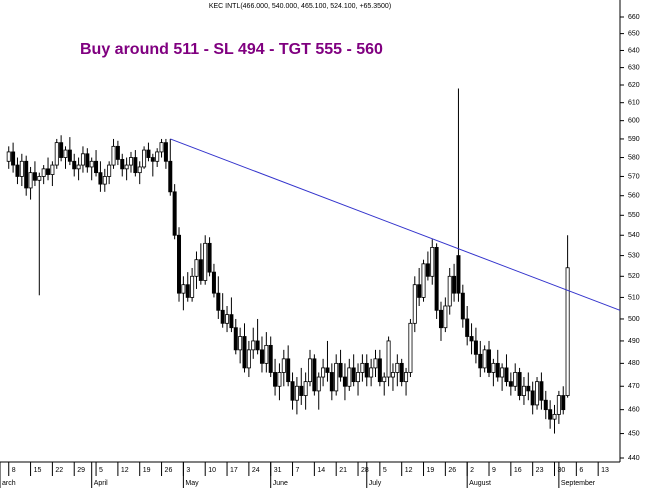  Describe the element at coordinates (540, 470) in the screenshot. I see `x-tick-label: 23` at that location.